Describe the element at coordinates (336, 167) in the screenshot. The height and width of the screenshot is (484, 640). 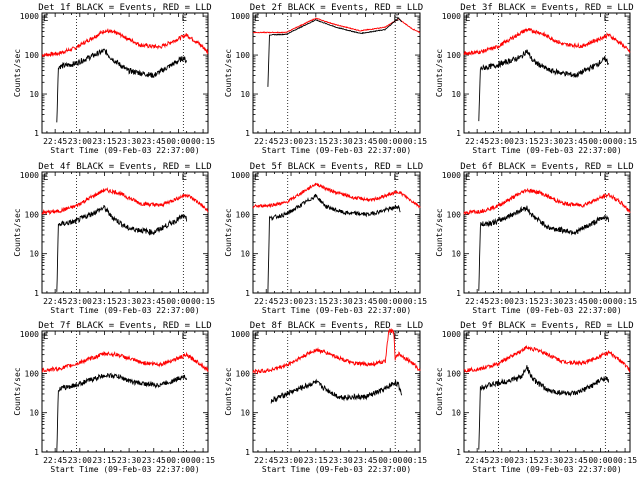
I see `chart-title: Det 5f BLACK = Events, RED = LLD` at that location.